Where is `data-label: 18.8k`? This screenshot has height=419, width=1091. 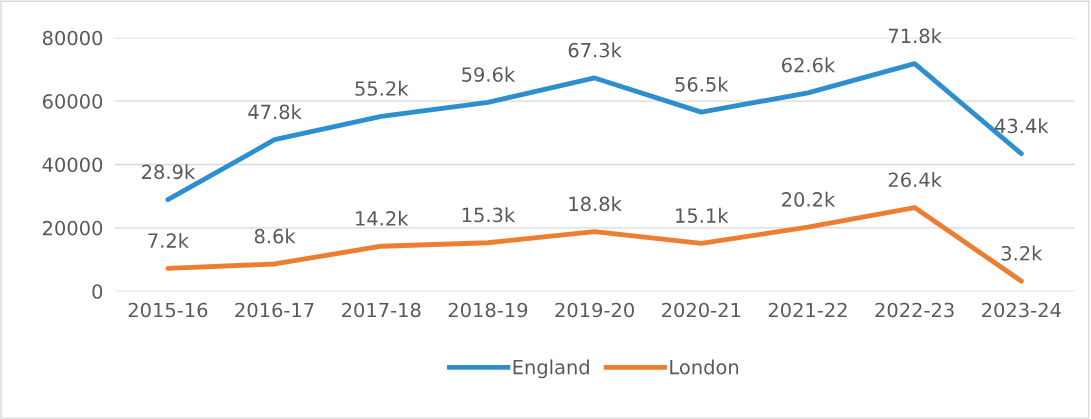 data-label: 18.8k is located at coordinates (595, 204).